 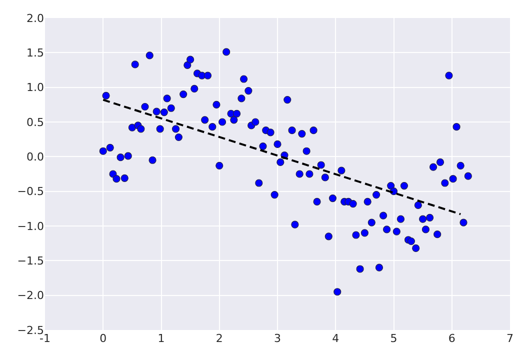 I want to click on y-tick-label: −2.5, so click(x=30, y=330).